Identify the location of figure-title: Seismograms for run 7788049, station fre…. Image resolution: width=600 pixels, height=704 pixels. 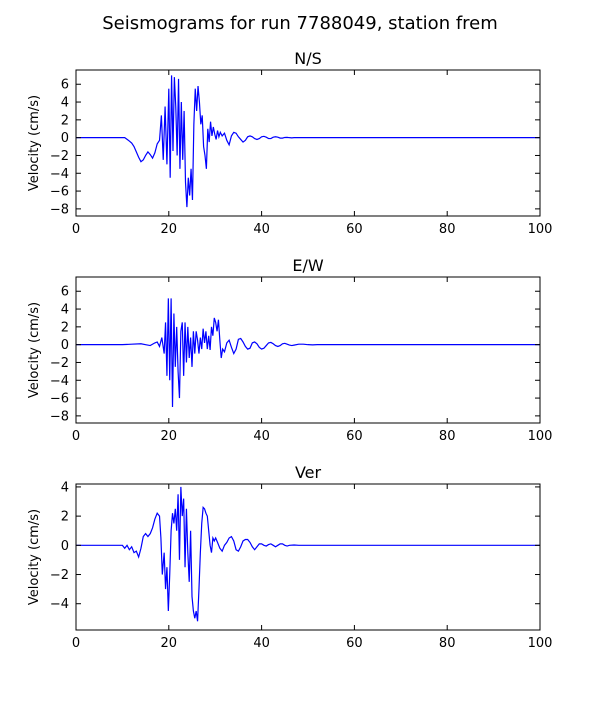
(300, 23).